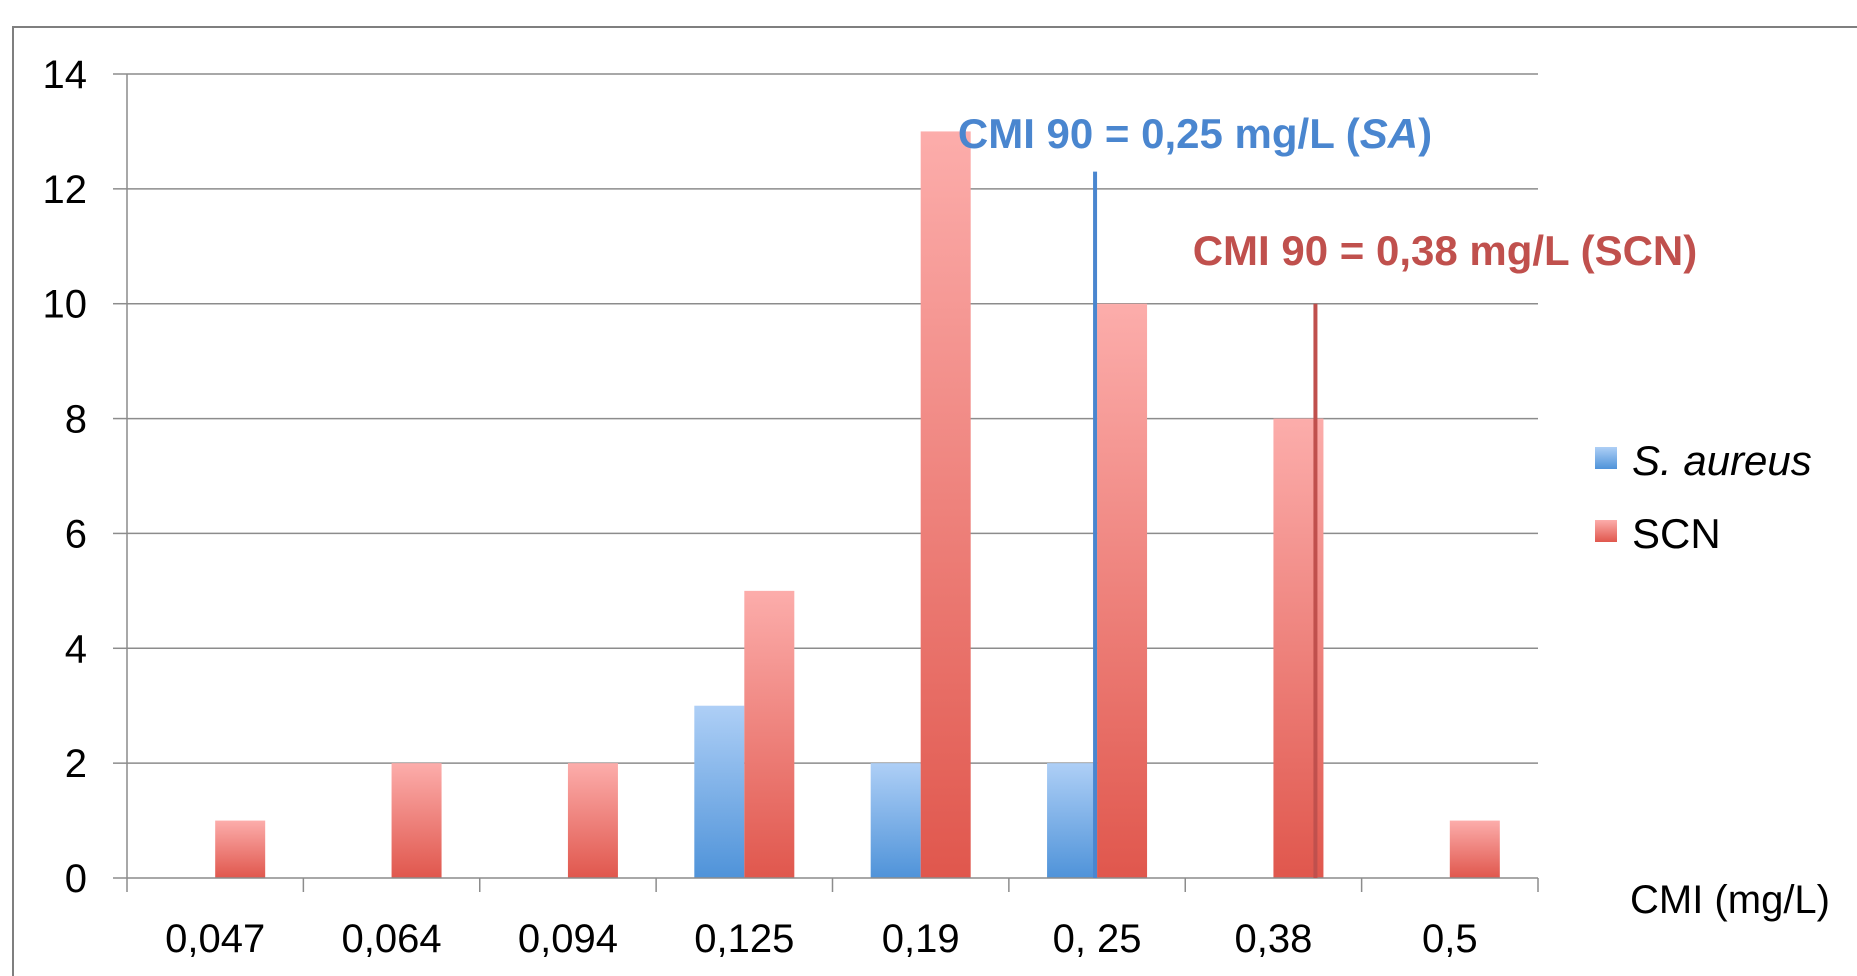  Describe the element at coordinates (76, 649) in the screenshot. I see `y-tick-label: 4` at that location.